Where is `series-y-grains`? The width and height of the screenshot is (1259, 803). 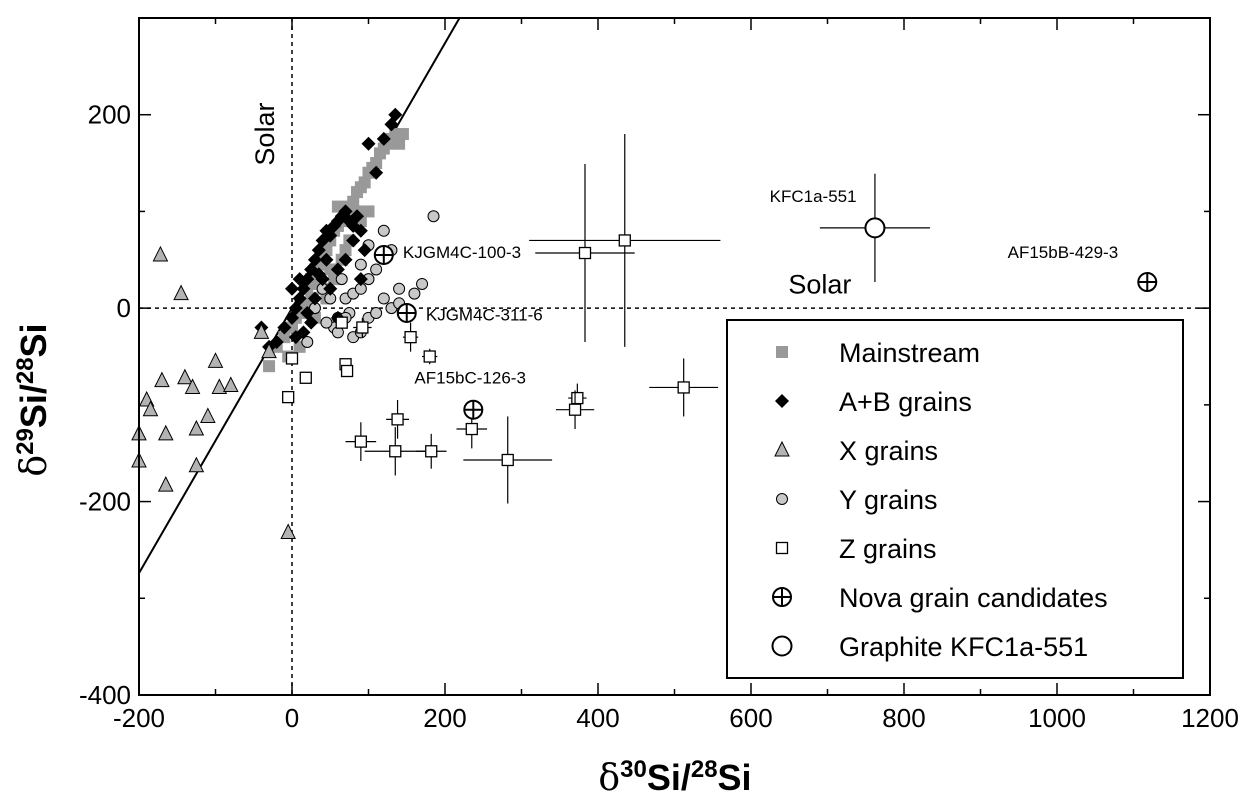
series-y-grains is located at coordinates (370, 279).